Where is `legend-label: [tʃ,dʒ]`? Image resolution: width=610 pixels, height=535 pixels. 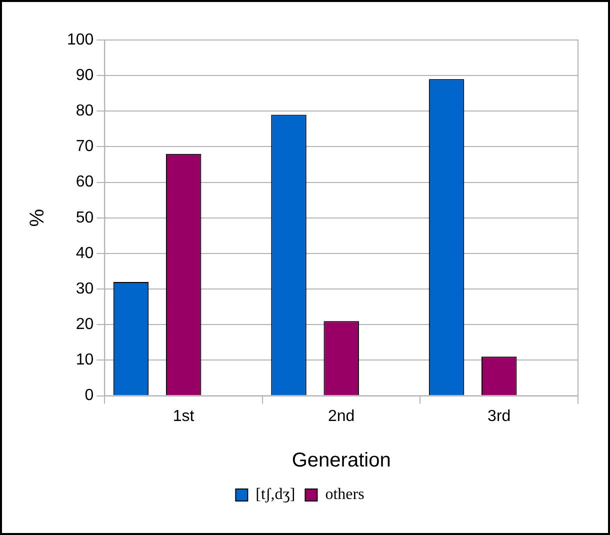
legend-label: [tʃ,dʒ] is located at coordinates (276, 495).